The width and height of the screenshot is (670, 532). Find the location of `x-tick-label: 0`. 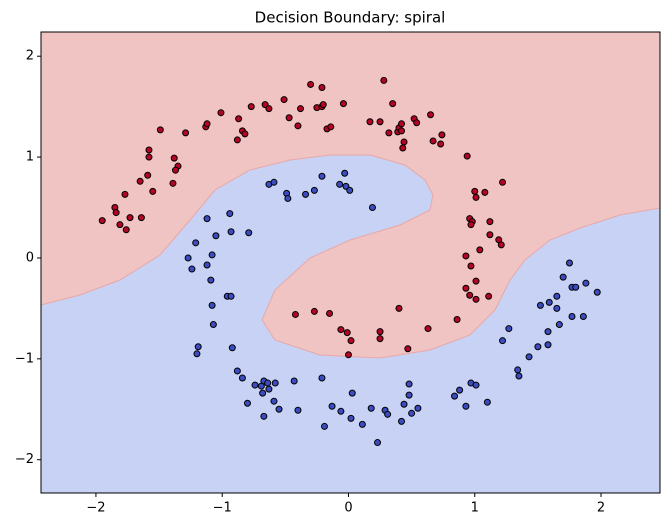

x-tick-label: 0 is located at coordinates (348, 508).